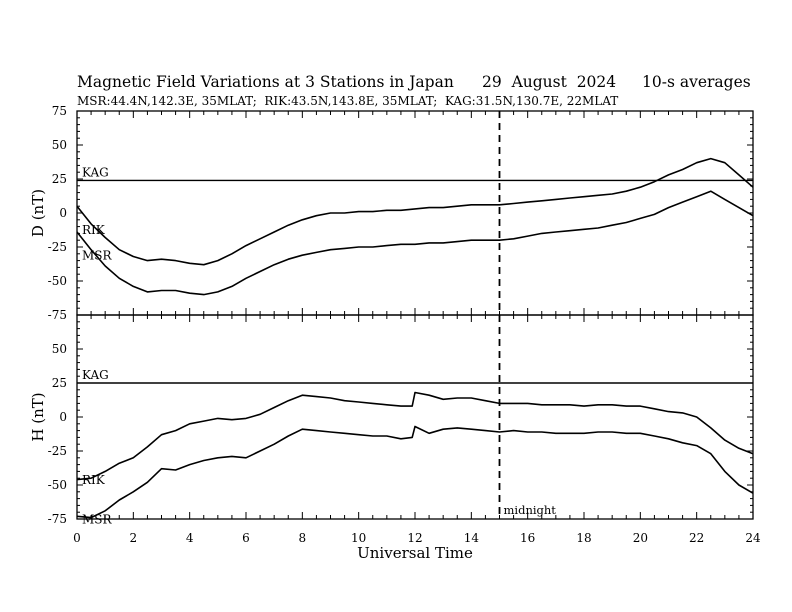 The width and height of the screenshot is (792, 612). I want to click on x-tick-label: 20, so click(640, 538).